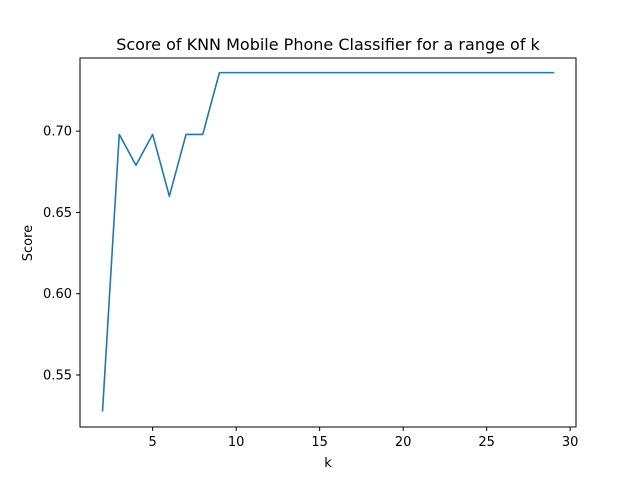 The height and width of the screenshot is (480, 640). I want to click on x-tick-label: 20, so click(403, 442).